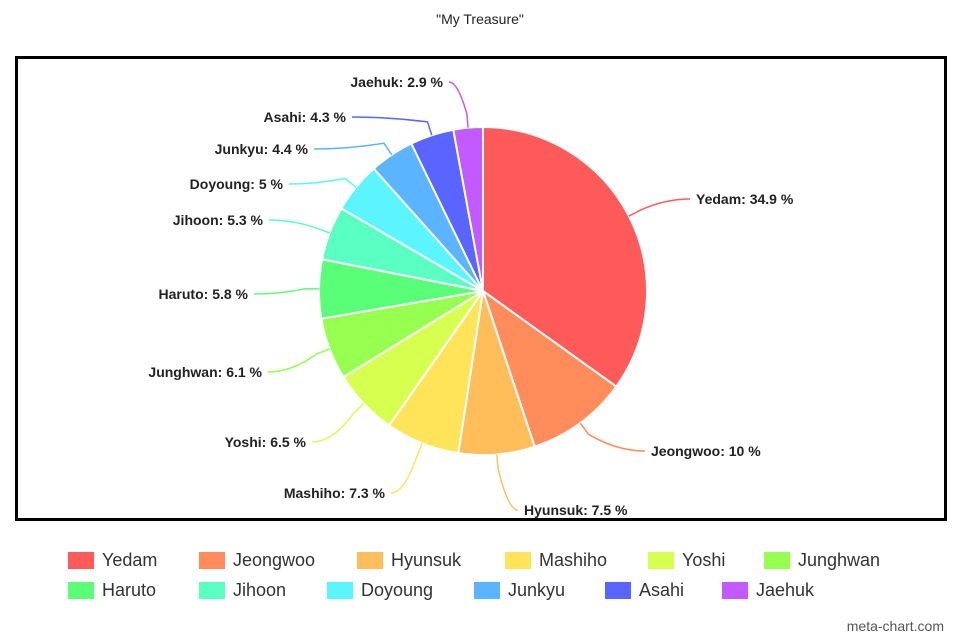 This screenshot has width=960, height=640. I want to click on legend-label: Jaehuk, so click(785, 590).